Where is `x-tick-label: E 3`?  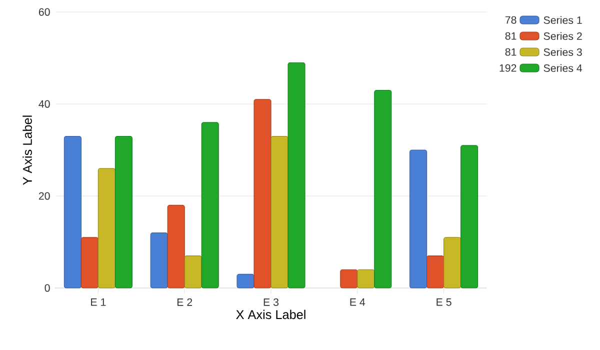
x-tick-label: E 3 is located at coordinates (271, 302).